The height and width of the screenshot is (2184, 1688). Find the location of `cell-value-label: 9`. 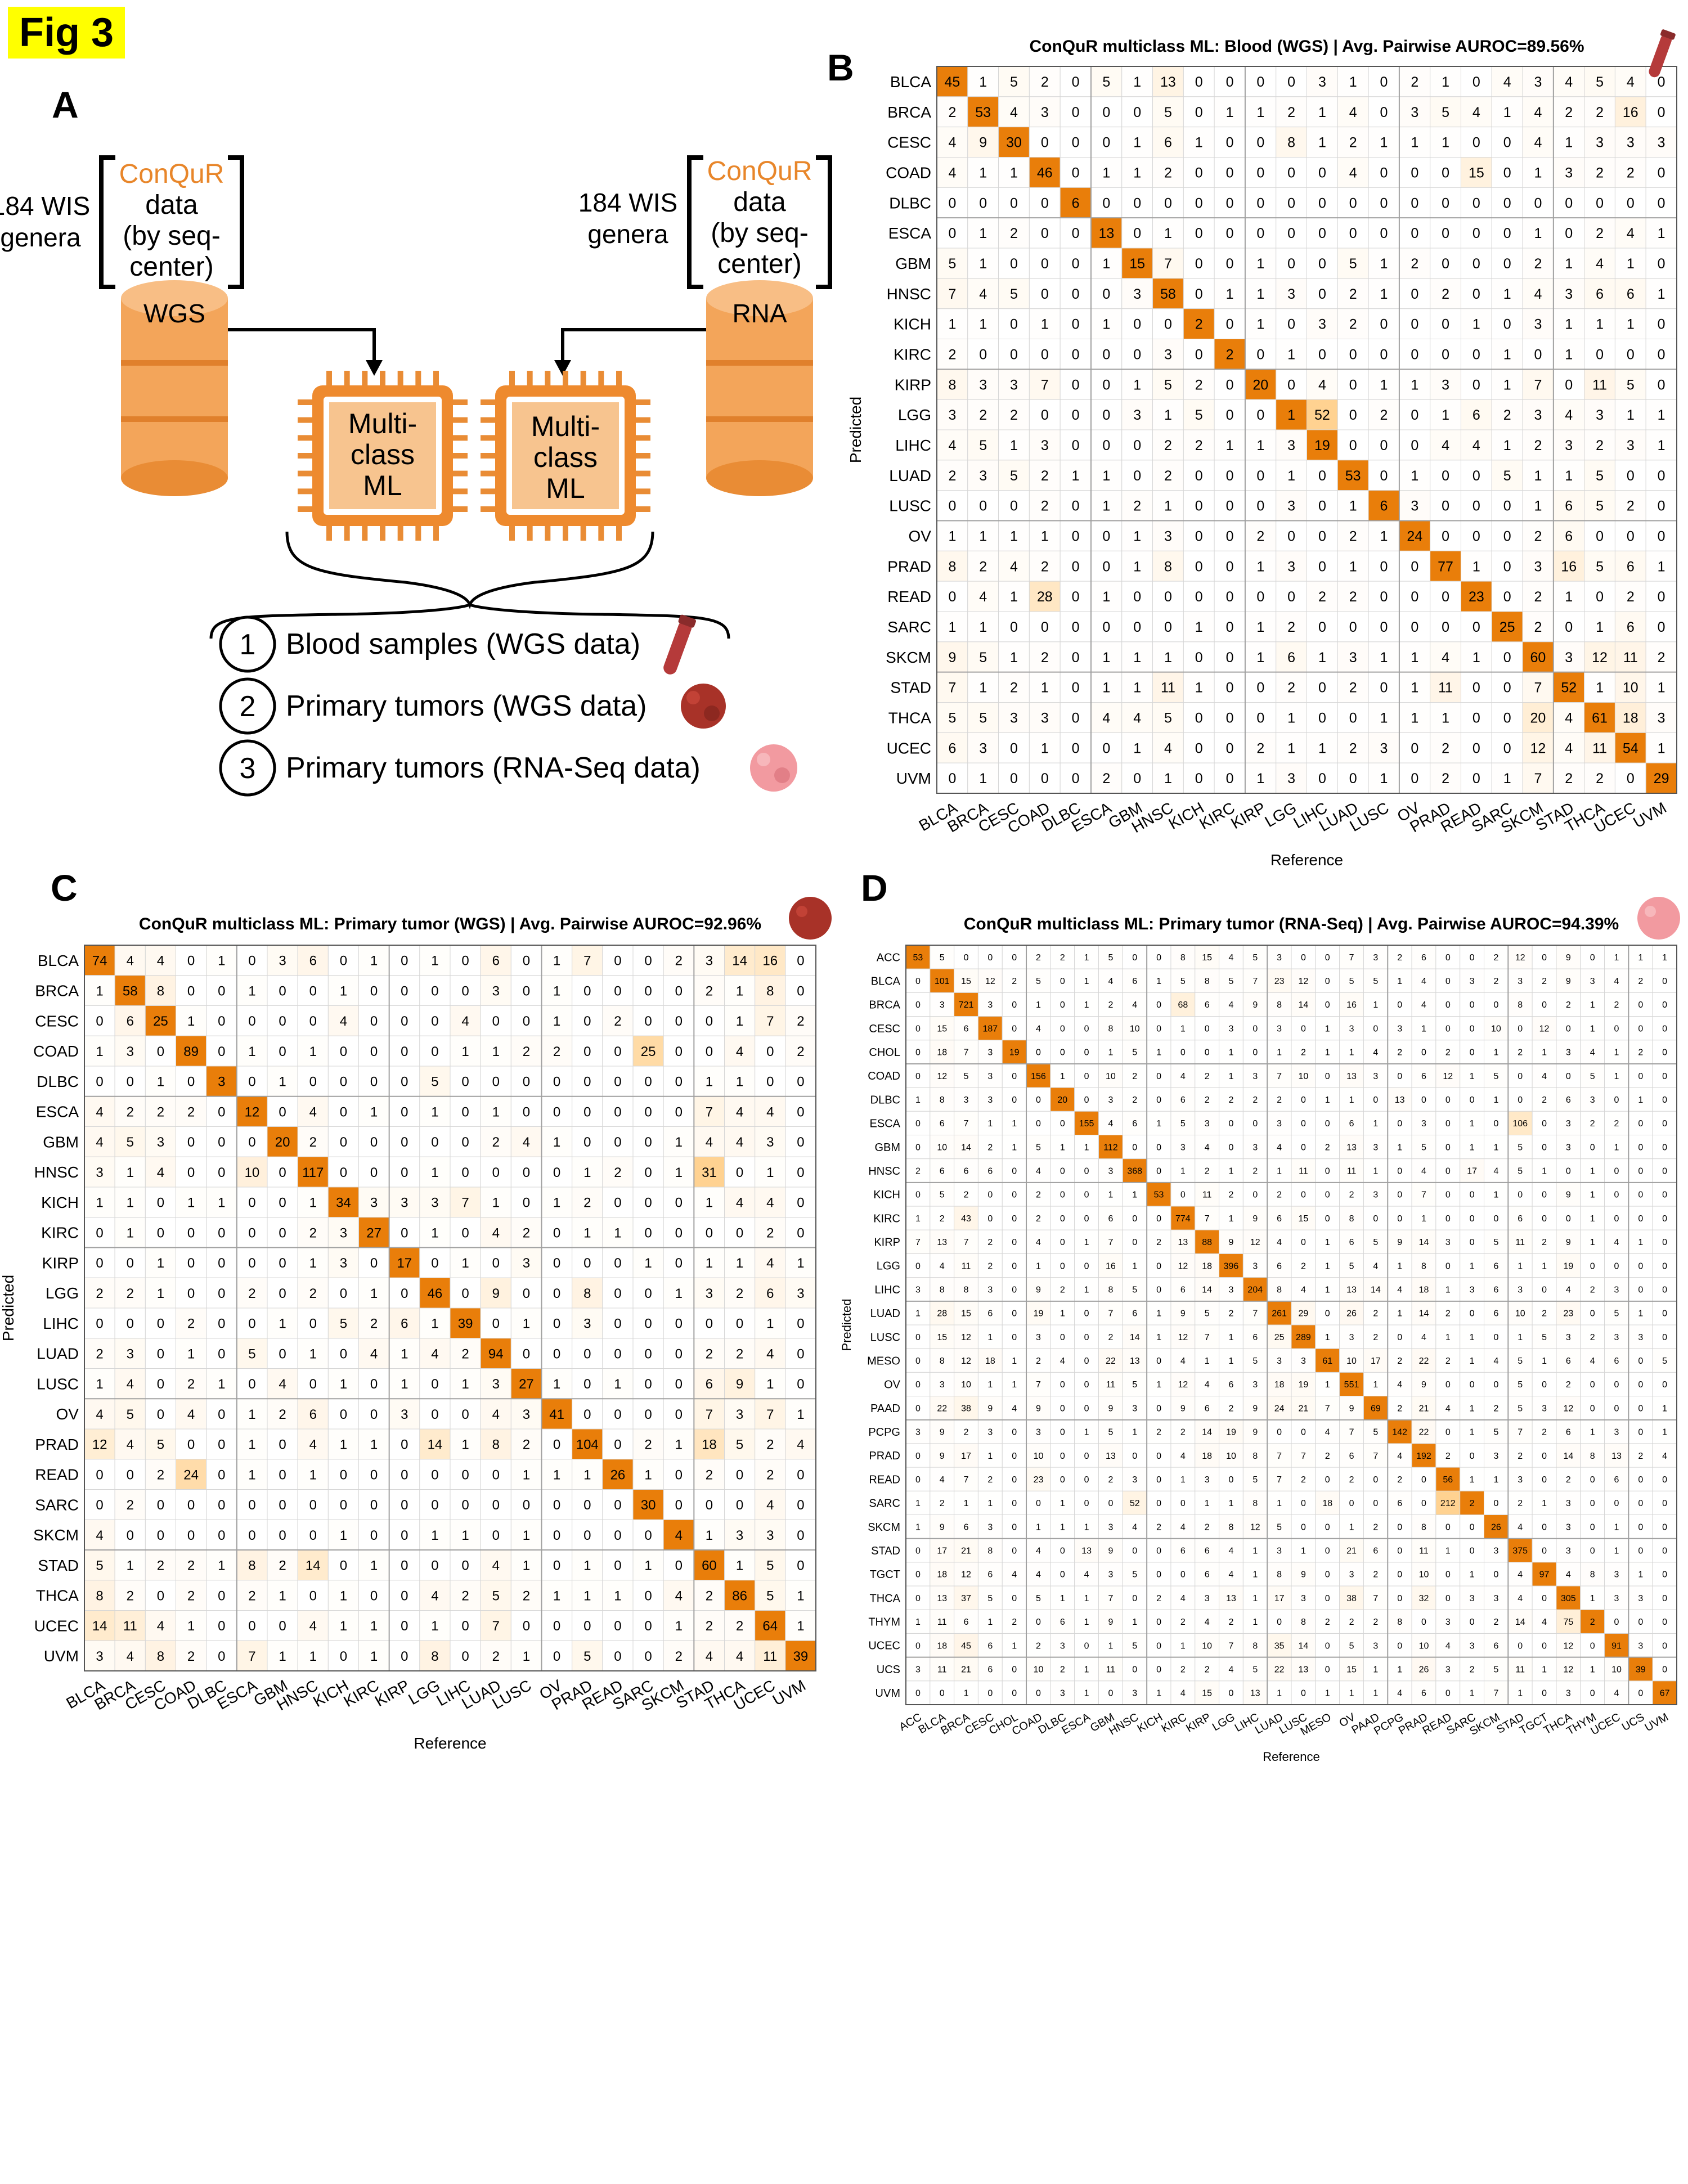

cell-value-label: 9 is located at coordinates (1255, 1219).